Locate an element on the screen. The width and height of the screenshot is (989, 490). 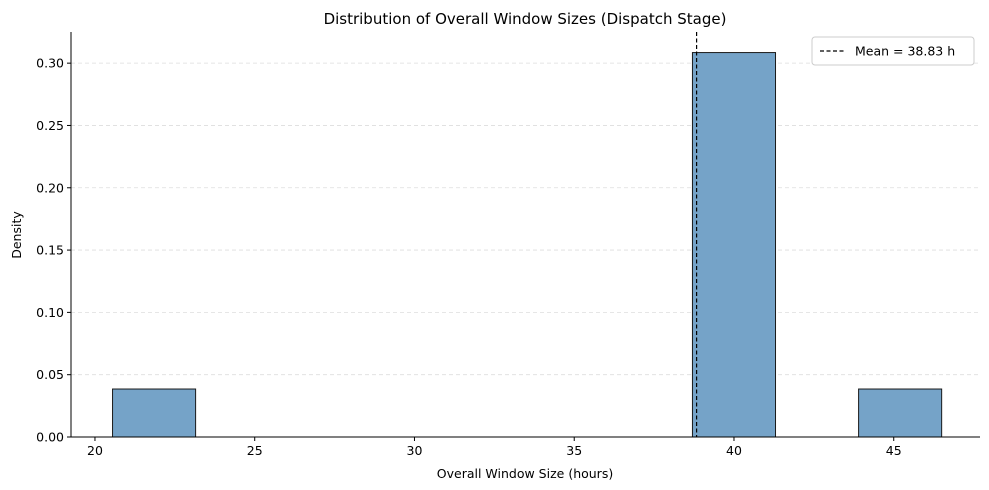
y-tick-label-3: 0.15 is located at coordinates (50, 250).